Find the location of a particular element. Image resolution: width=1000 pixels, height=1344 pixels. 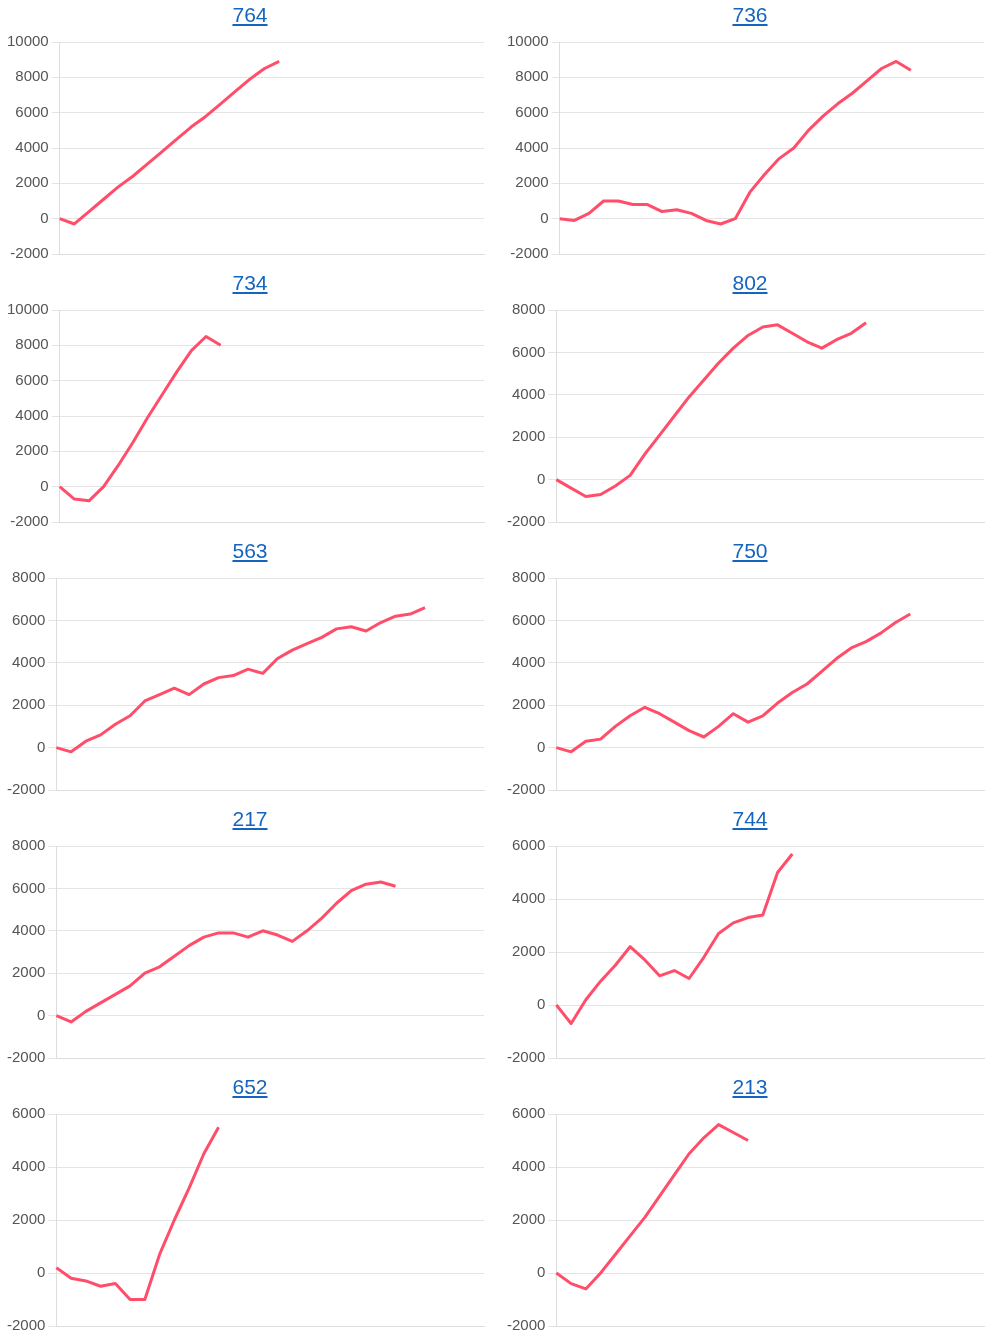

chart-title: 563 is located at coordinates (250, 551).